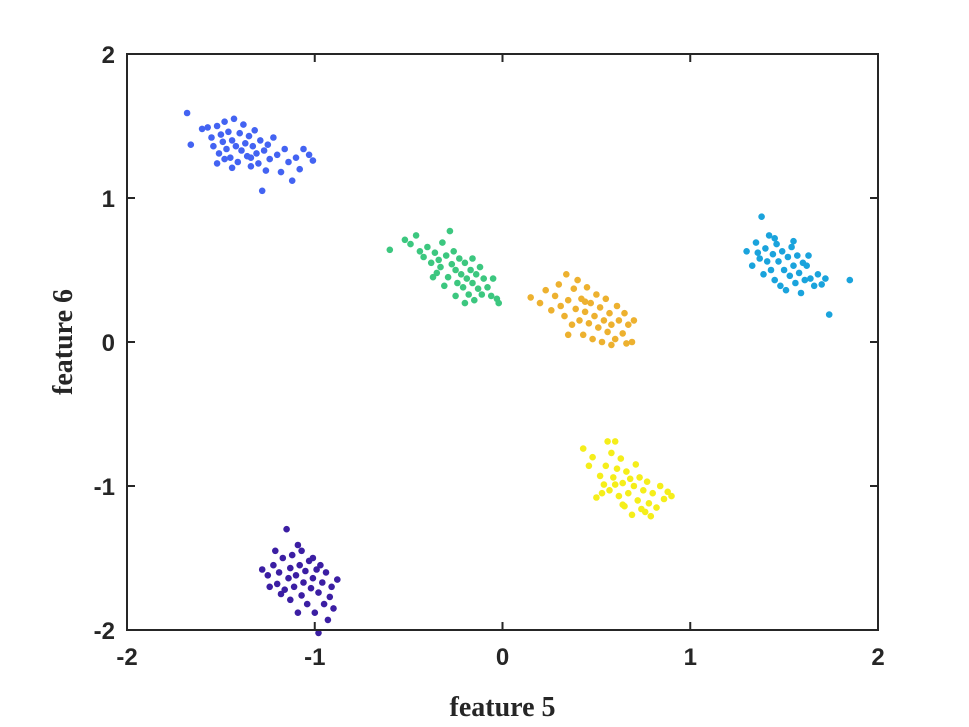 This screenshot has width=969, height=727. What do you see at coordinates (108, 343) in the screenshot?
I see `y-tick-label-2: 0` at bounding box center [108, 343].